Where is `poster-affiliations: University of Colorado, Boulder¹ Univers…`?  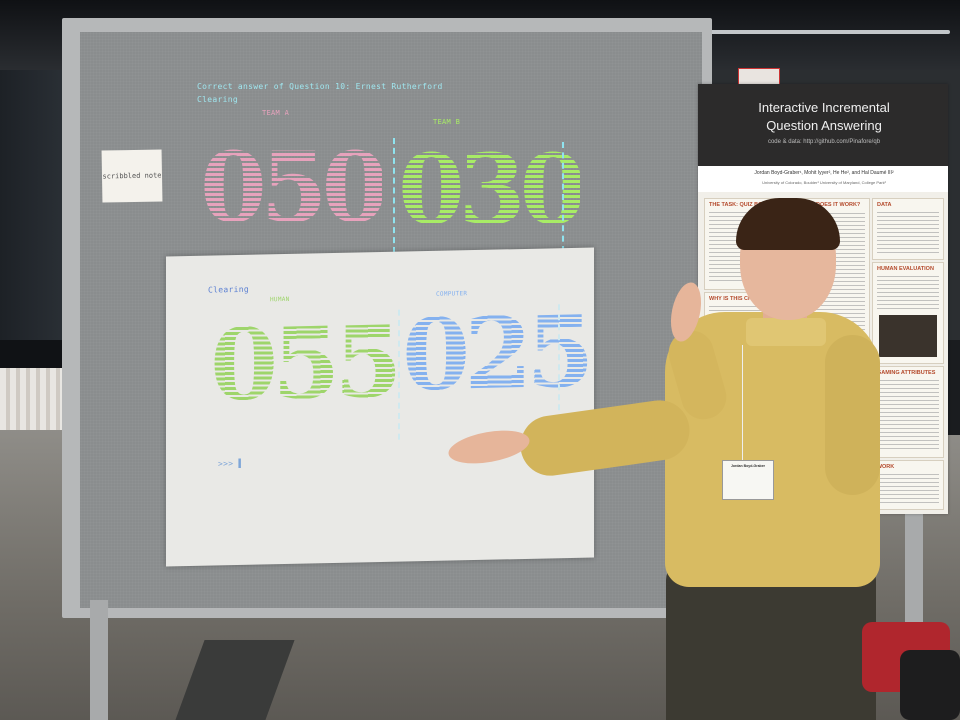 poster-affiliations: University of Colorado, Boulder¹ Univers… is located at coordinates (824, 182).